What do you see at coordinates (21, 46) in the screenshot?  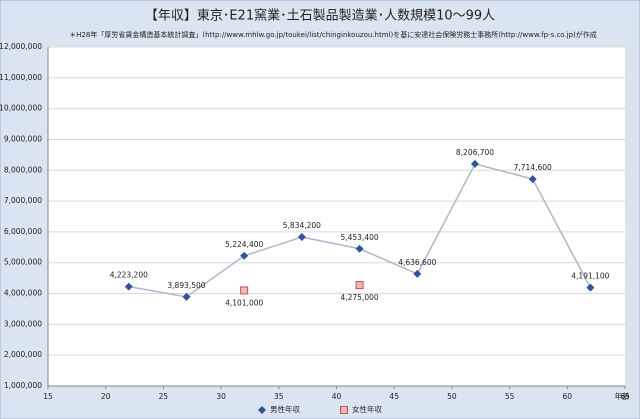 I see `y-tick-label: 12,000,000` at bounding box center [21, 46].